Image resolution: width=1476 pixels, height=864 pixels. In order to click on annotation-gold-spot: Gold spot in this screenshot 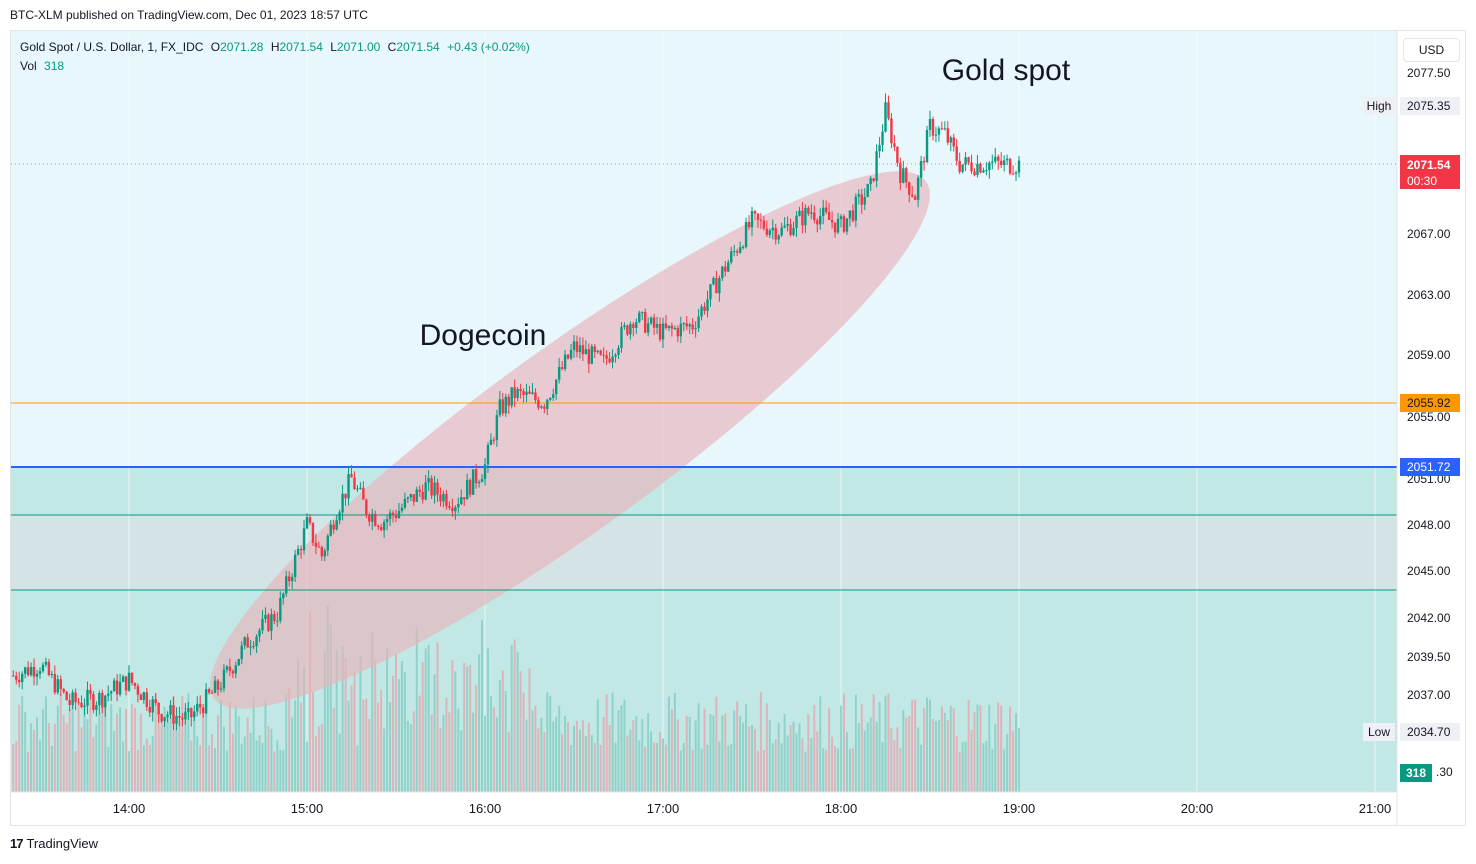, I will do `click(1006, 70)`.